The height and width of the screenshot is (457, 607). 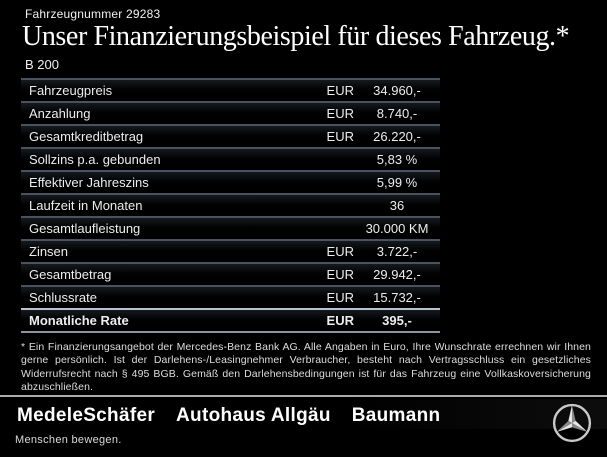 What do you see at coordinates (397, 159) in the screenshot?
I see `row-value: 5,83 %` at bounding box center [397, 159].